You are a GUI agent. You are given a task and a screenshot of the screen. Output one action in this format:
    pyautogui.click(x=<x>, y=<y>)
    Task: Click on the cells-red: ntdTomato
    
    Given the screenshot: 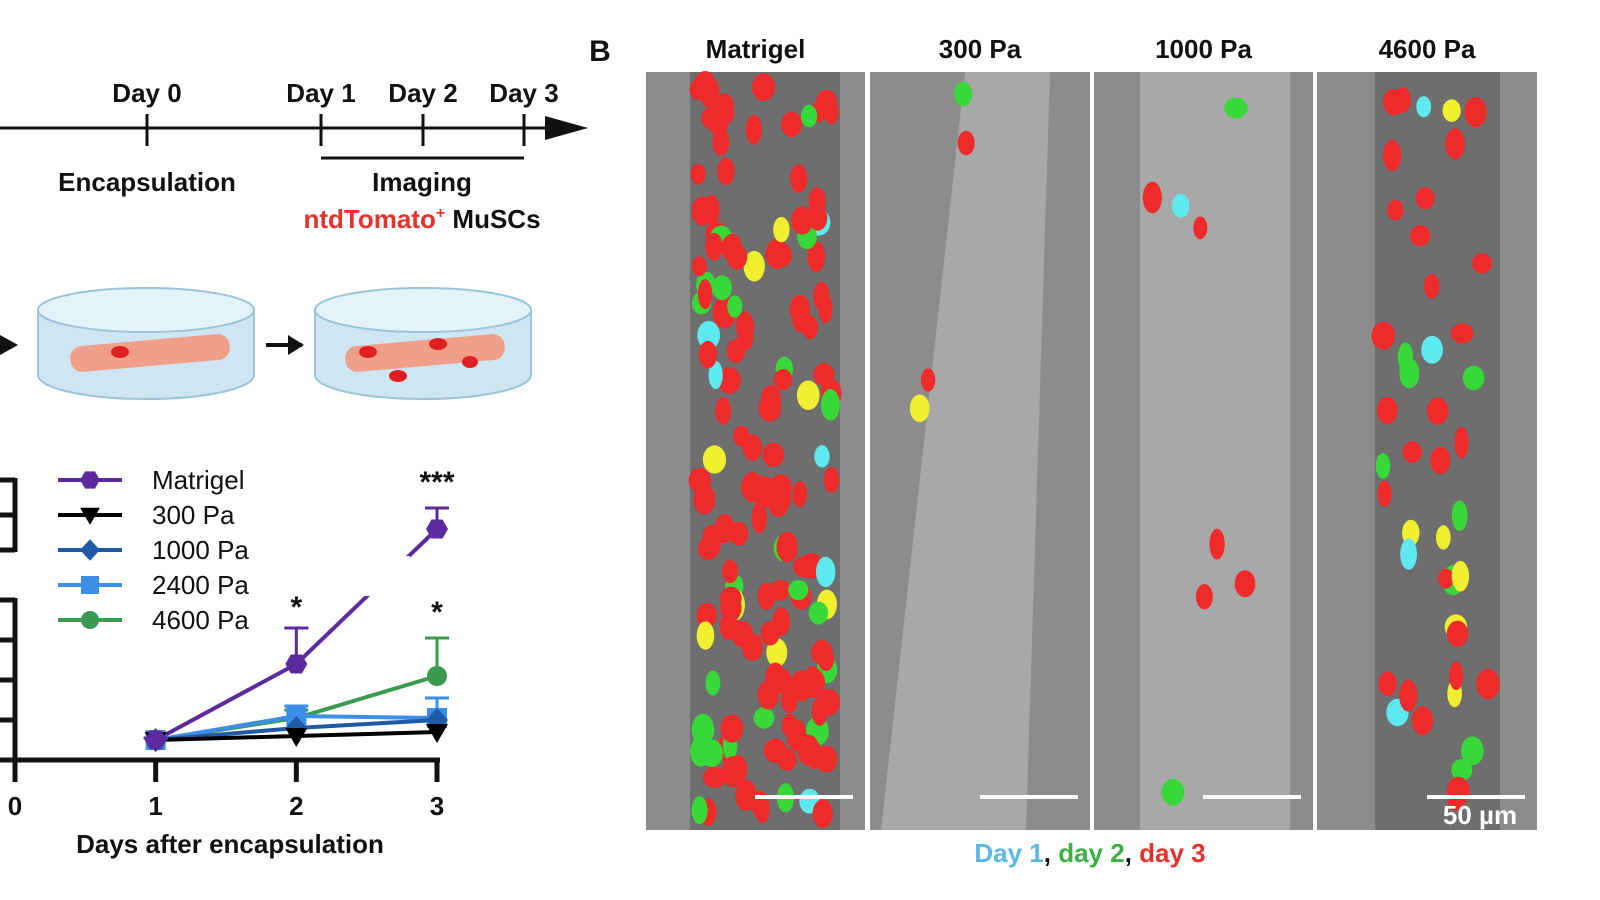 What is the action you would take?
    pyautogui.click(x=369, y=219)
    